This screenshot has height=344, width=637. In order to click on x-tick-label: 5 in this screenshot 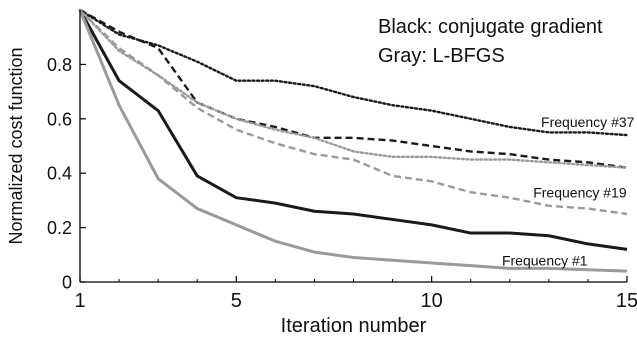, I will do `click(236, 301)`.